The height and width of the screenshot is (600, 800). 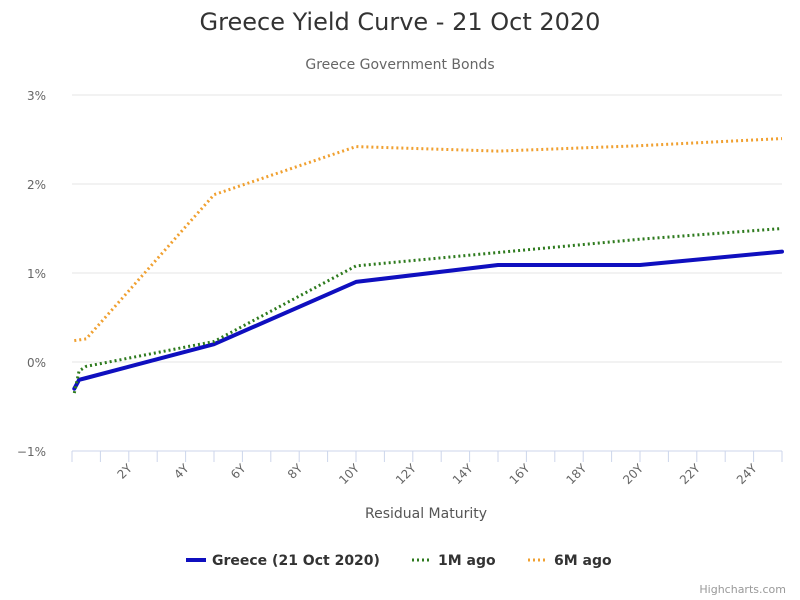 What do you see at coordinates (399, 65) in the screenshot?
I see `chart-subtitle: Greece Government Bonds` at bounding box center [399, 65].